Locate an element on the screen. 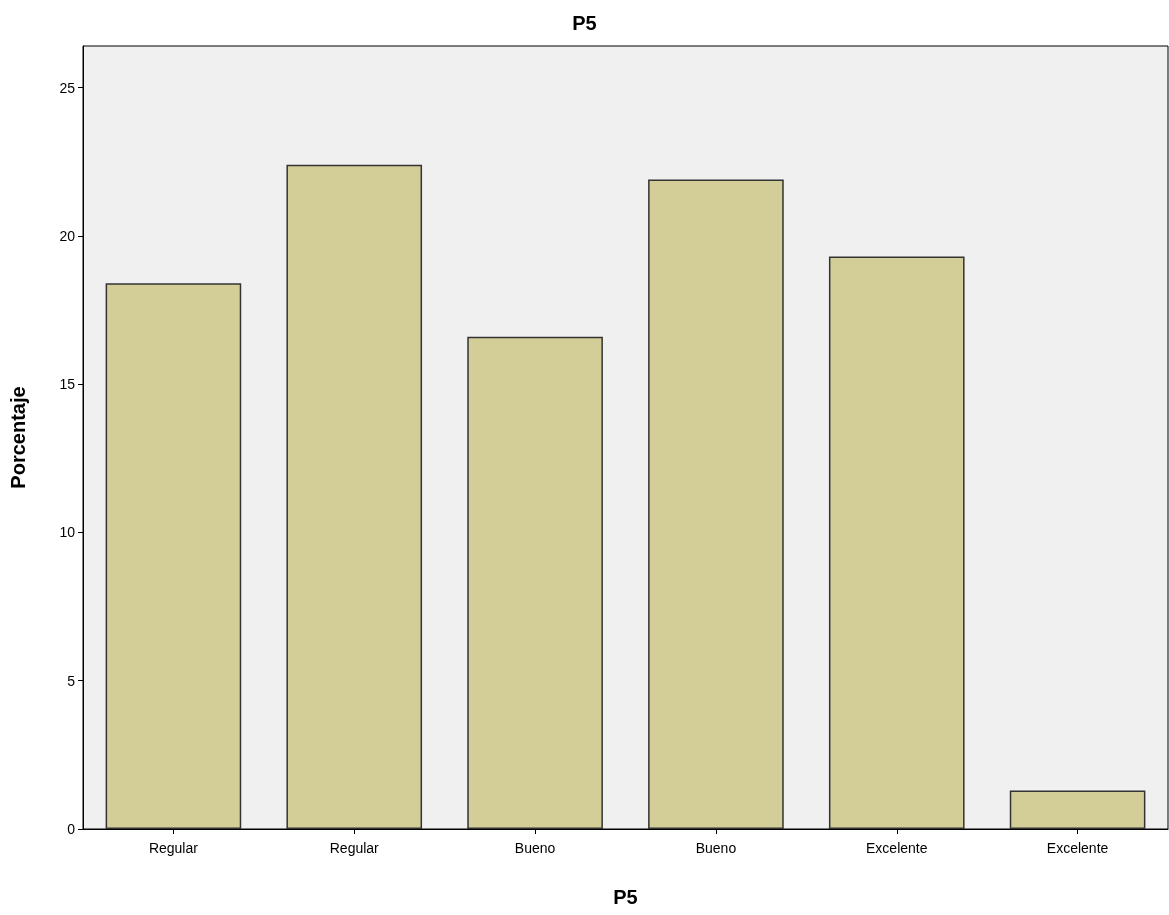  x-axis-title: P5 is located at coordinates (625, 897).